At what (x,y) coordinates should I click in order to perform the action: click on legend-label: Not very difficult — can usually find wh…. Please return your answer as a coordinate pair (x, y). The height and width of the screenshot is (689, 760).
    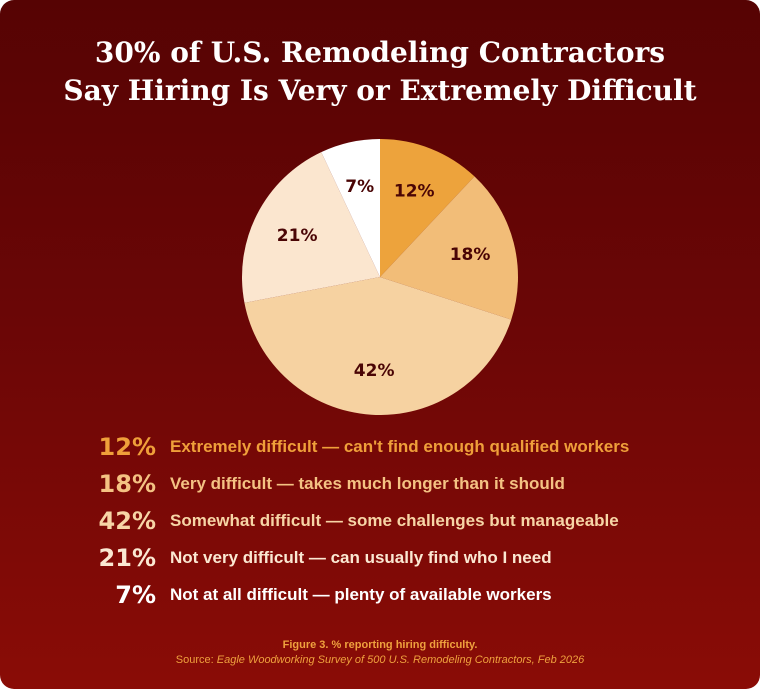
    Looking at the image, I should click on (361, 557).